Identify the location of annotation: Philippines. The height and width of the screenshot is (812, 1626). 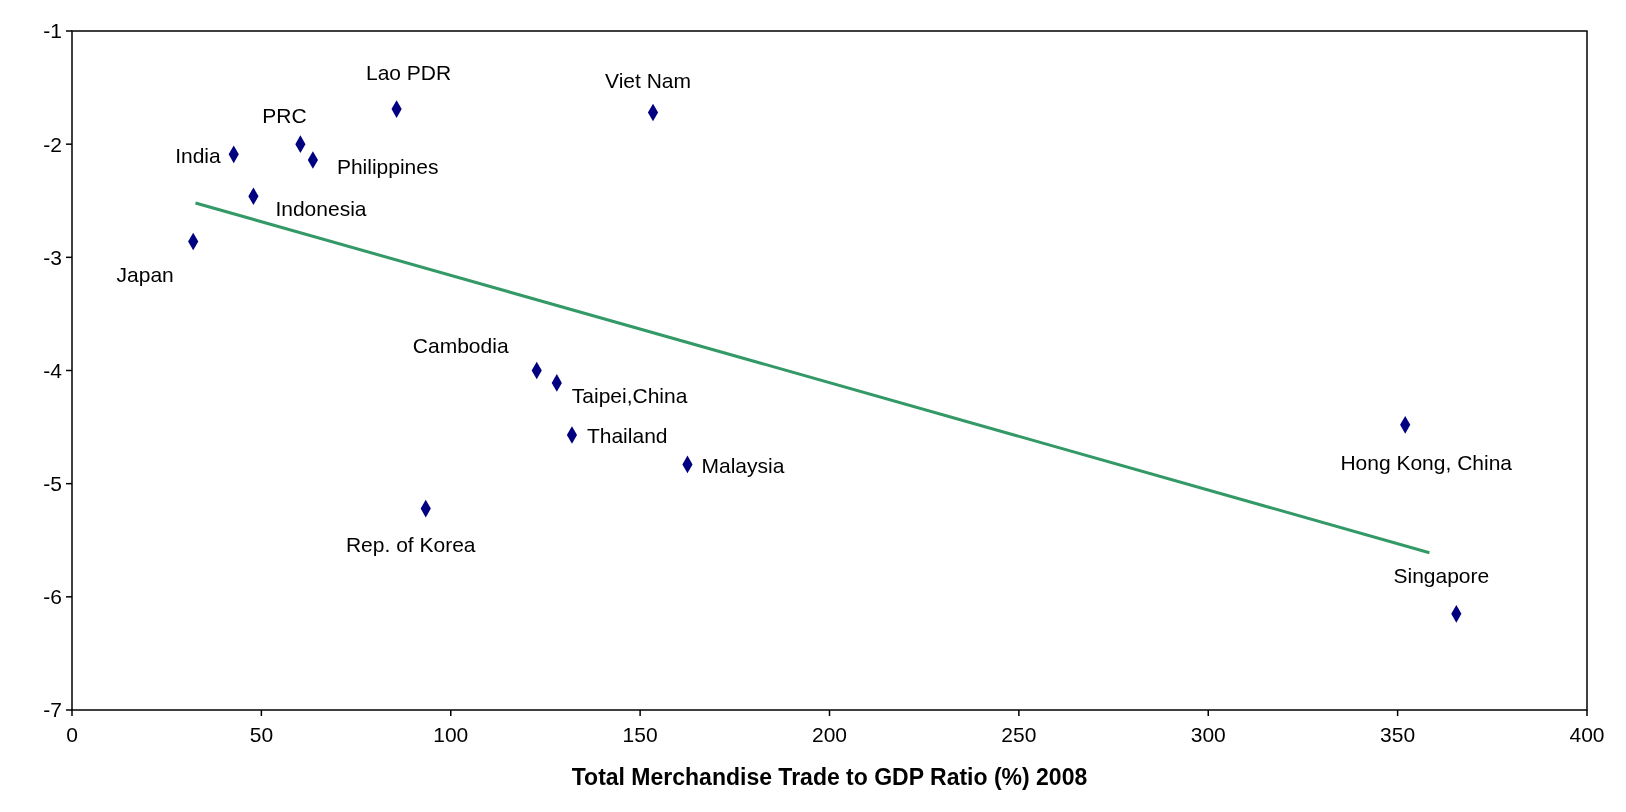
(387, 167).